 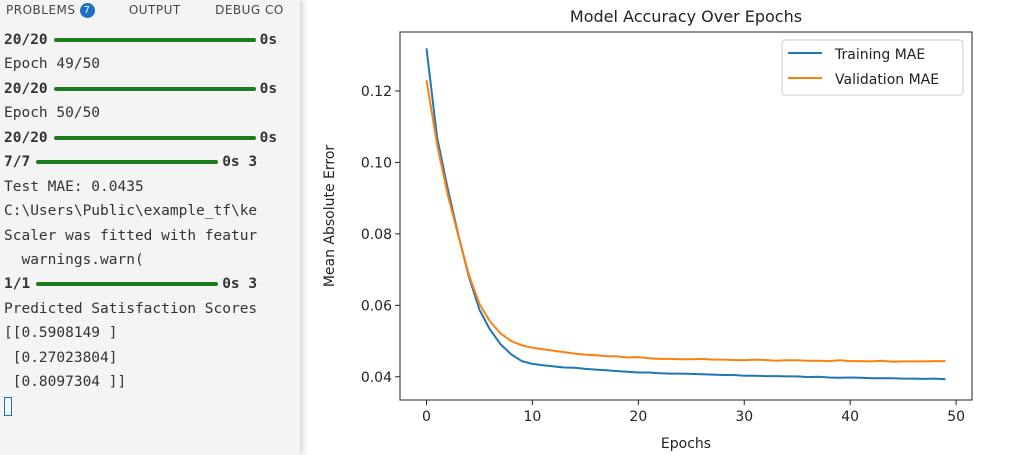 I want to click on x-tick-label: 0, so click(x=426, y=417).